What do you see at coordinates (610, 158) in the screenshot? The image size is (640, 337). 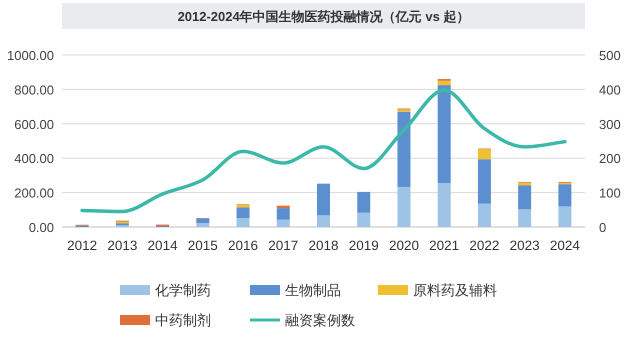 I see `y2-tick-label: 200` at bounding box center [610, 158].